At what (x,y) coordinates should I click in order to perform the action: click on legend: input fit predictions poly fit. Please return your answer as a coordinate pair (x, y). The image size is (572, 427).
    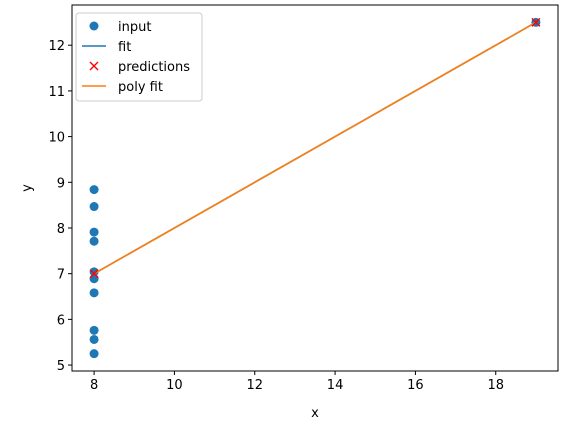
    Looking at the image, I should click on (139, 57).